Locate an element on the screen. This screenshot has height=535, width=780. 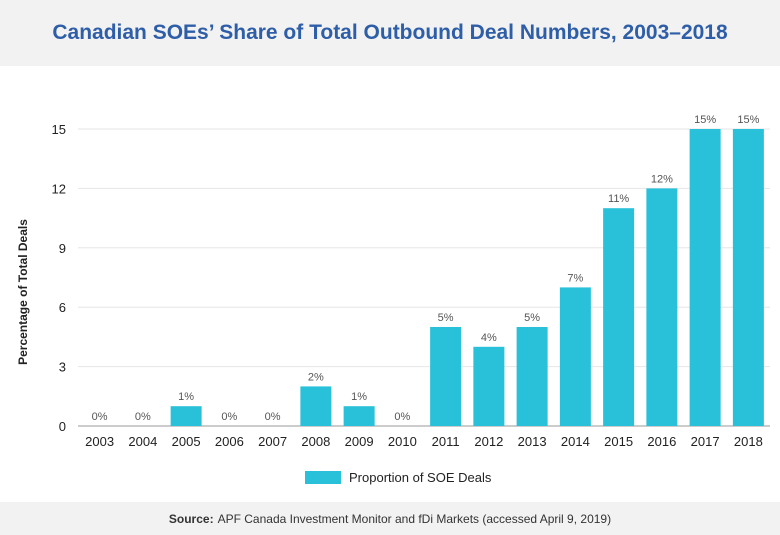
data-label-2011: 5% is located at coordinates (446, 318).